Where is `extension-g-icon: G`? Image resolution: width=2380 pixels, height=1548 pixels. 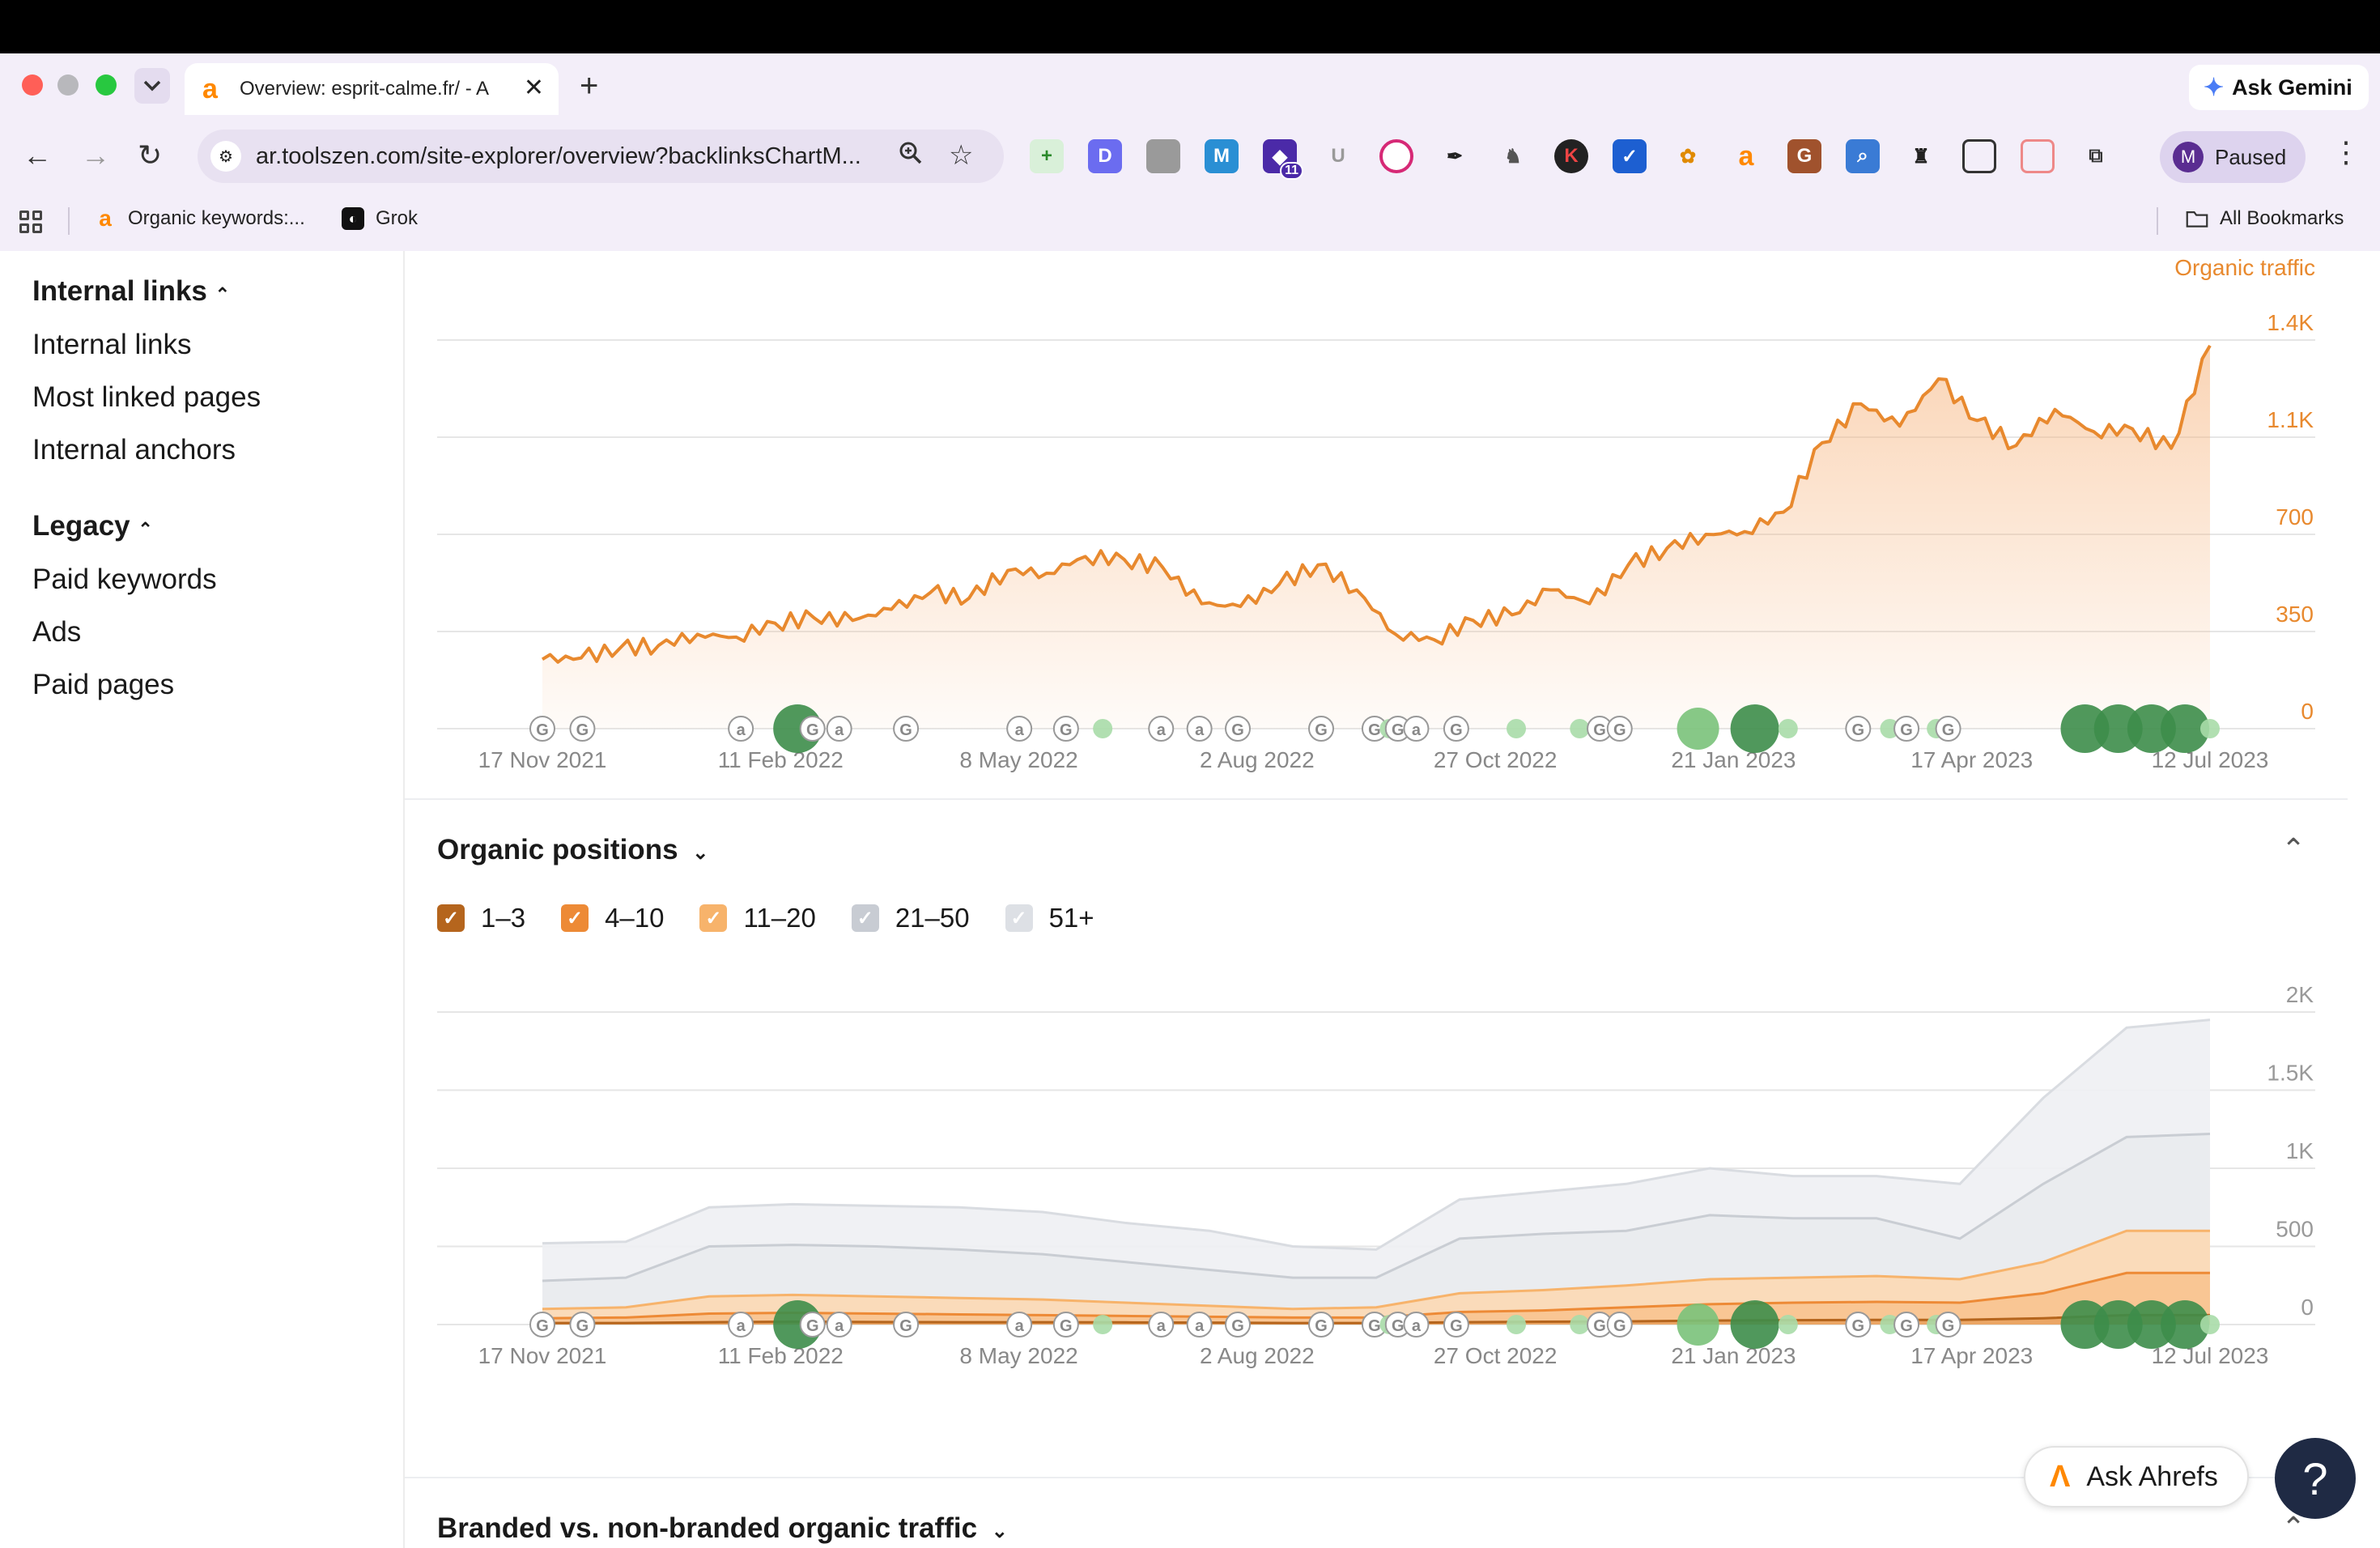 extension-g-icon: G is located at coordinates (1804, 156).